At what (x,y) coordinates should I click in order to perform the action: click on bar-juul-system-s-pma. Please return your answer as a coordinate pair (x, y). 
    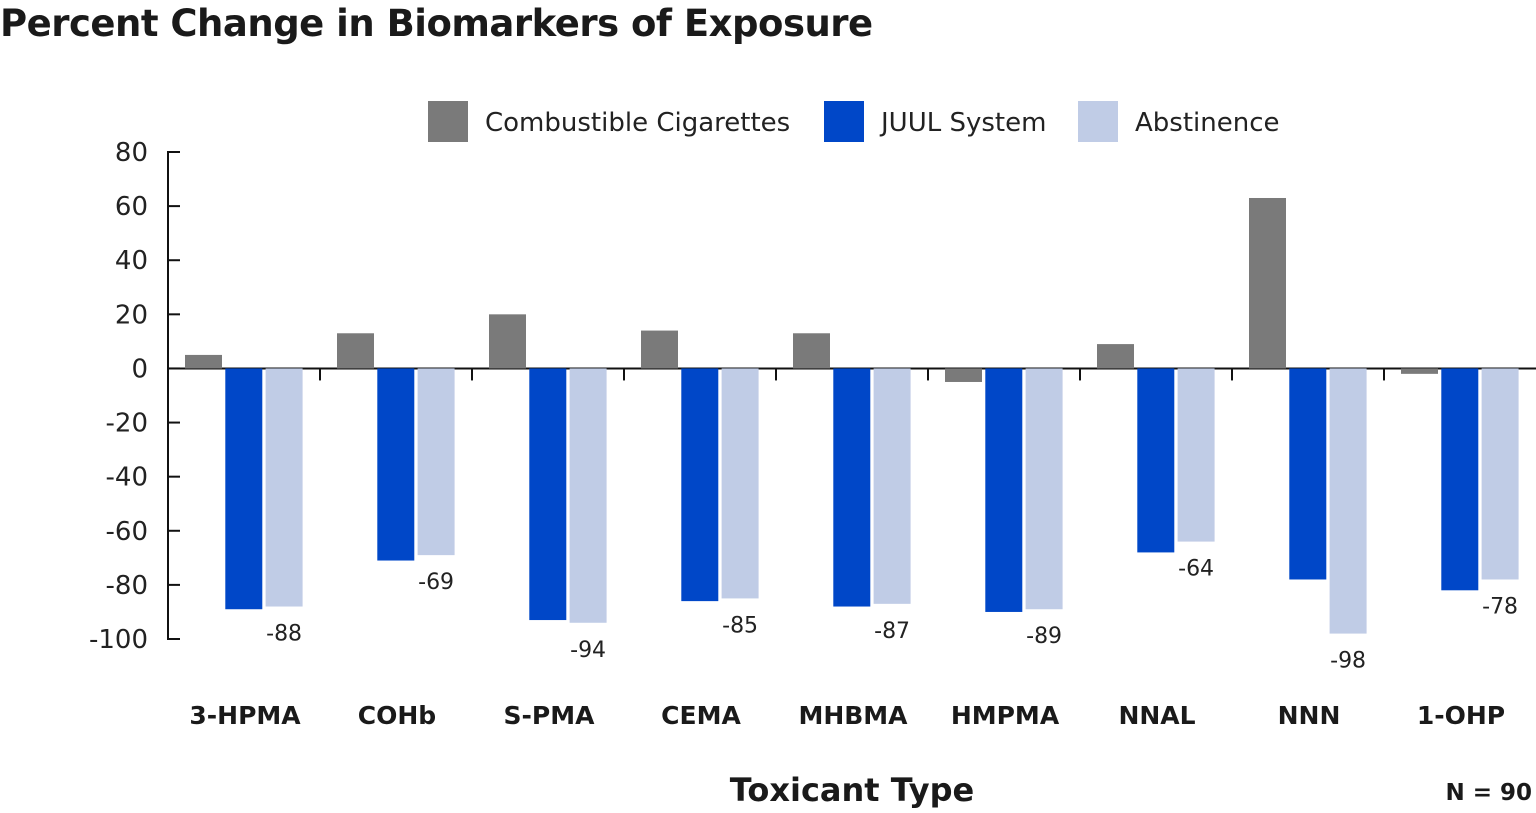
    Looking at the image, I should click on (548, 494).